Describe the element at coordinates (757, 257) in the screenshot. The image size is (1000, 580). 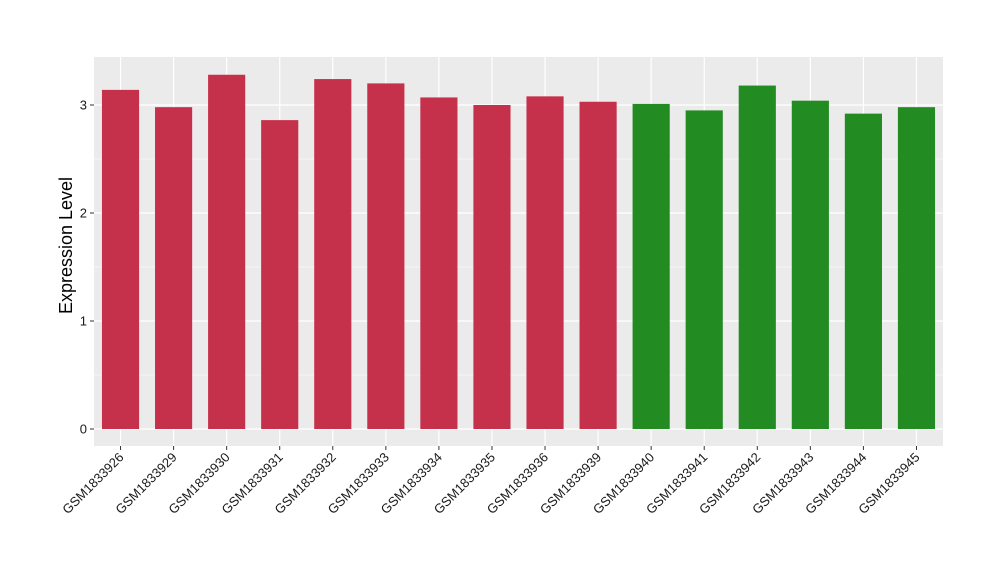
I see `bar-GSM1833942` at that location.